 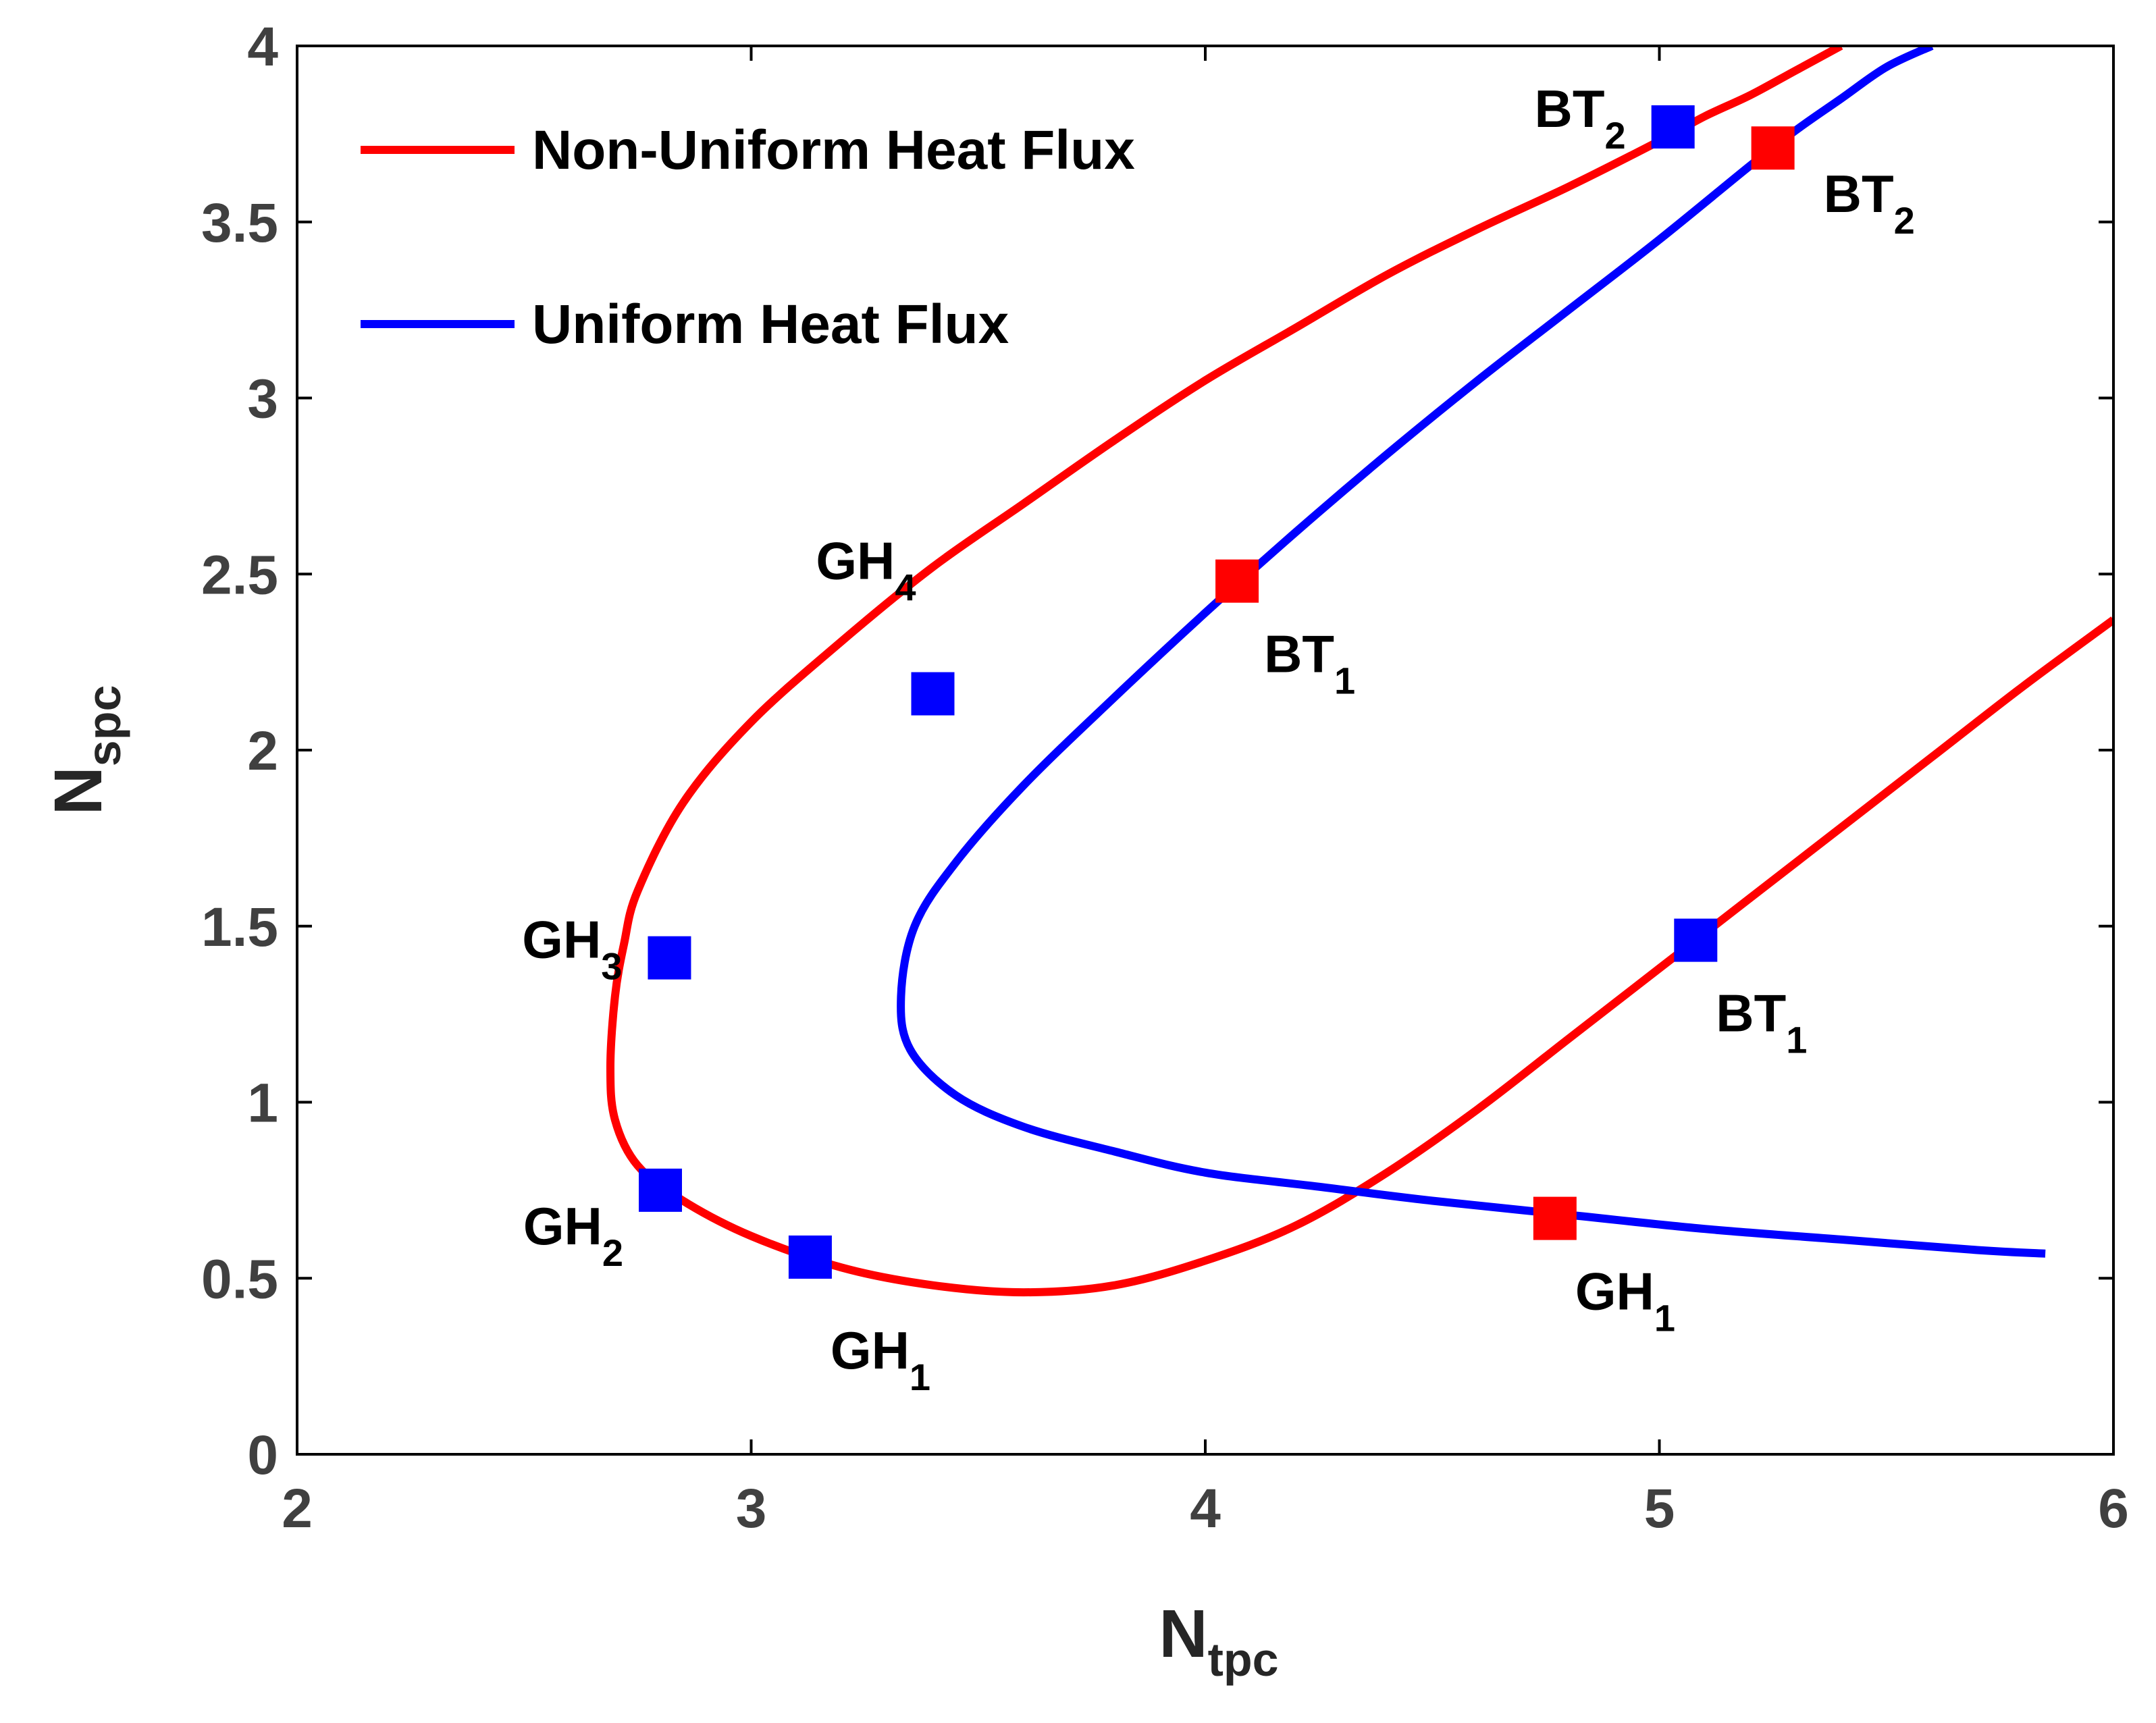 I want to click on x-axis-label: Ntpc, so click(x=1218, y=1641).